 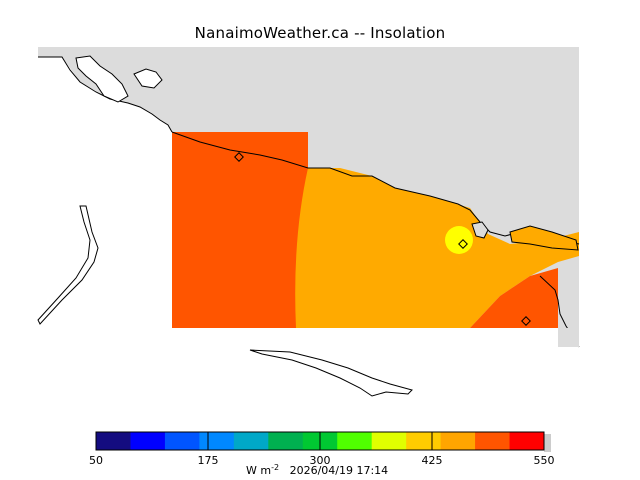 What do you see at coordinates (320, 460) in the screenshot?
I see `colorbar-tick-300: 300` at bounding box center [320, 460].